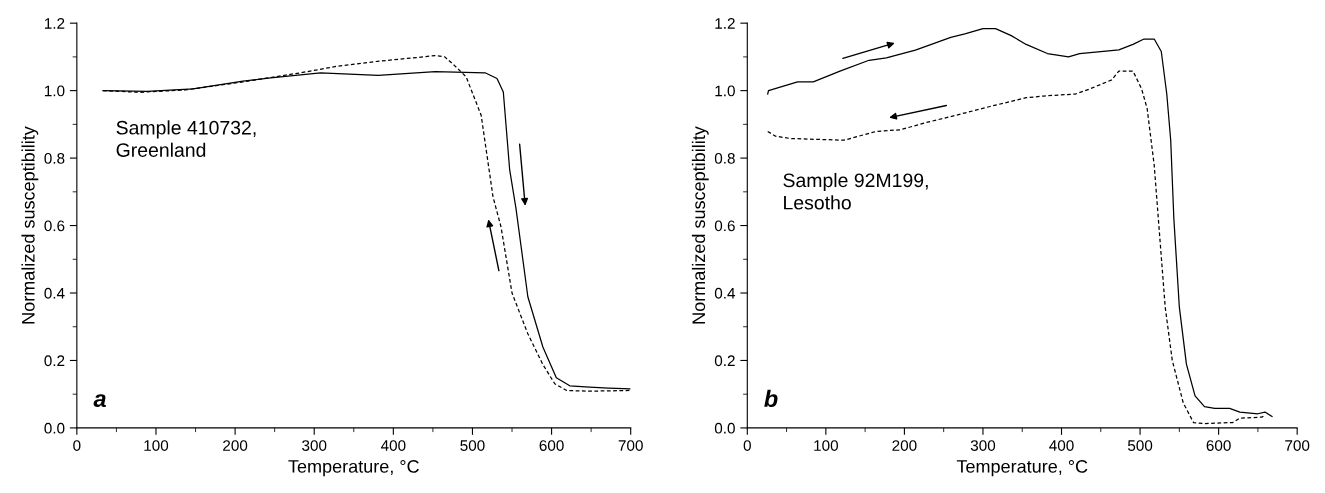  Describe the element at coordinates (855, 191) in the screenshot. I see `annotation: Sample 92M199, Lesotho` at that location.